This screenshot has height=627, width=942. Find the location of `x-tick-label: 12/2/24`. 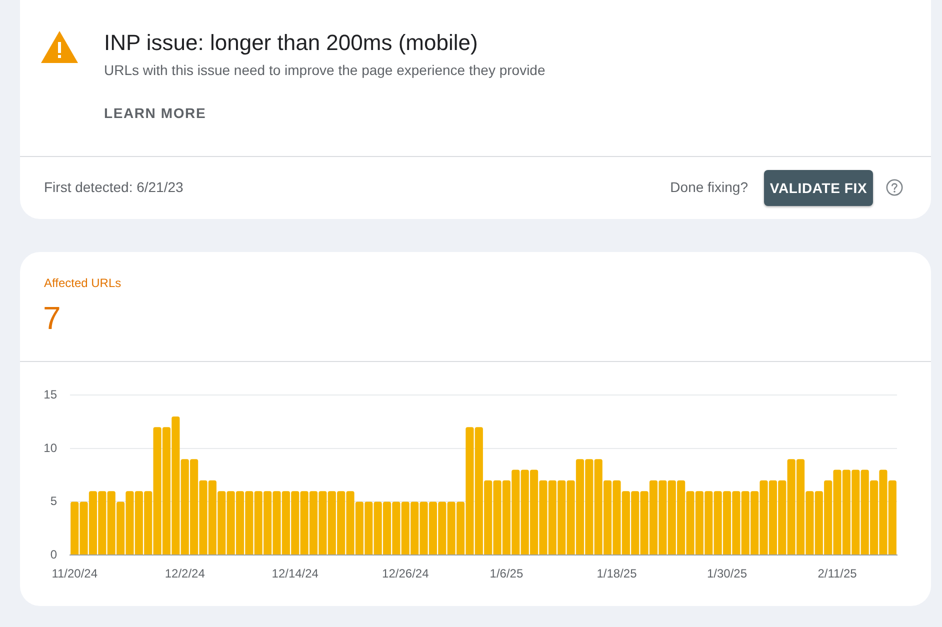

x-tick-label: 12/2/24 is located at coordinates (185, 573).